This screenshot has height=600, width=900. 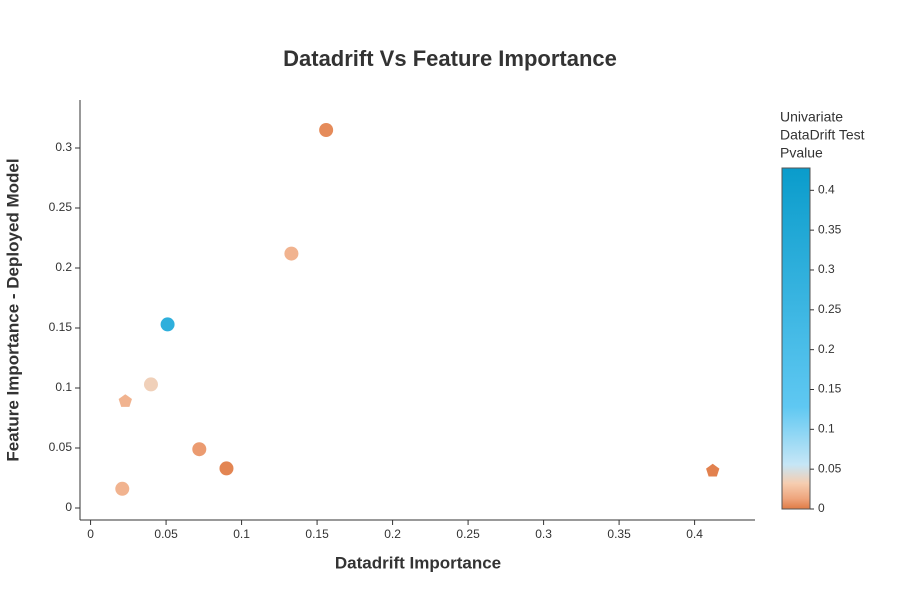 What do you see at coordinates (450, 58) in the screenshot?
I see `chart-title: Datadrift Vs Feature Importance` at bounding box center [450, 58].